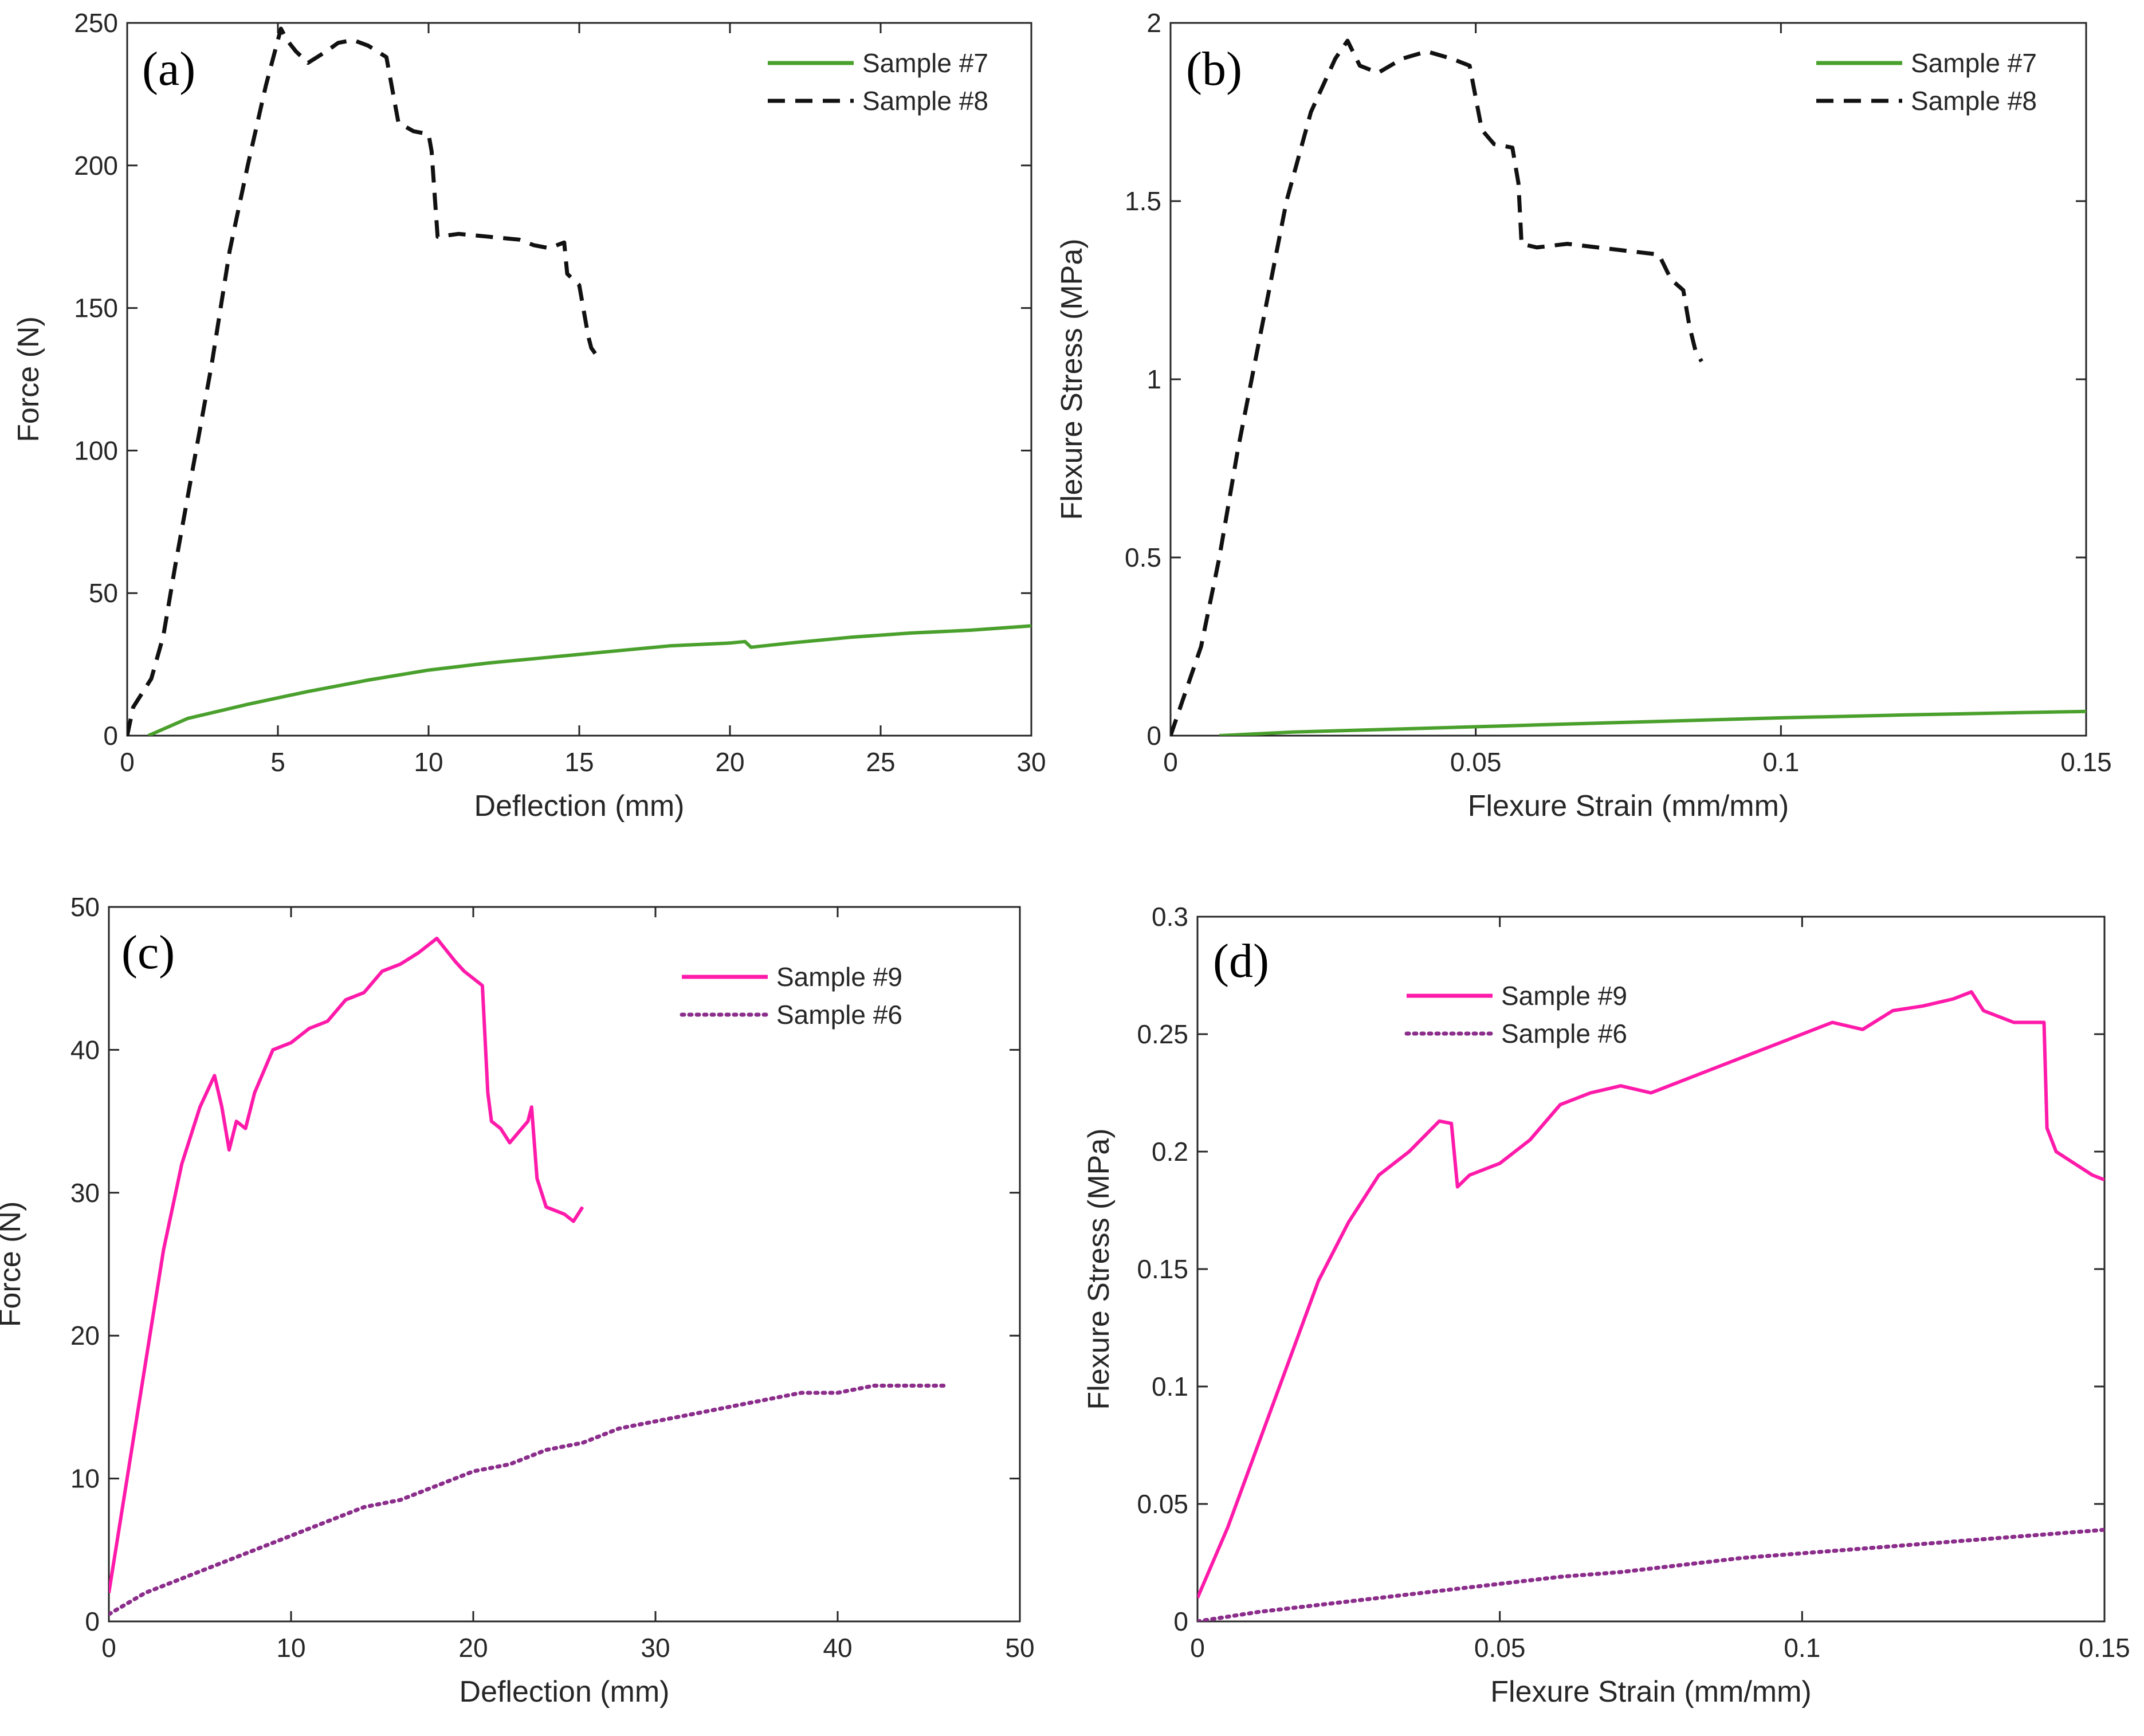 Image resolution: width=2144 pixels, height=1736 pixels. What do you see at coordinates (579, 762) in the screenshot?
I see `x-tick-label: 15` at bounding box center [579, 762].